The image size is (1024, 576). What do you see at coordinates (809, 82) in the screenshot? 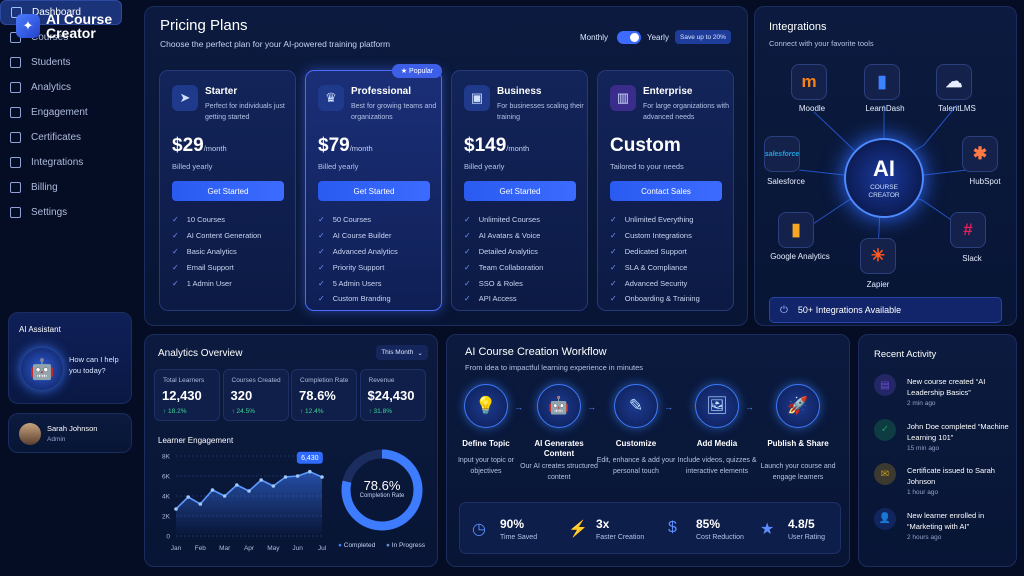
I see `moodle-icon: m` at bounding box center [809, 82].